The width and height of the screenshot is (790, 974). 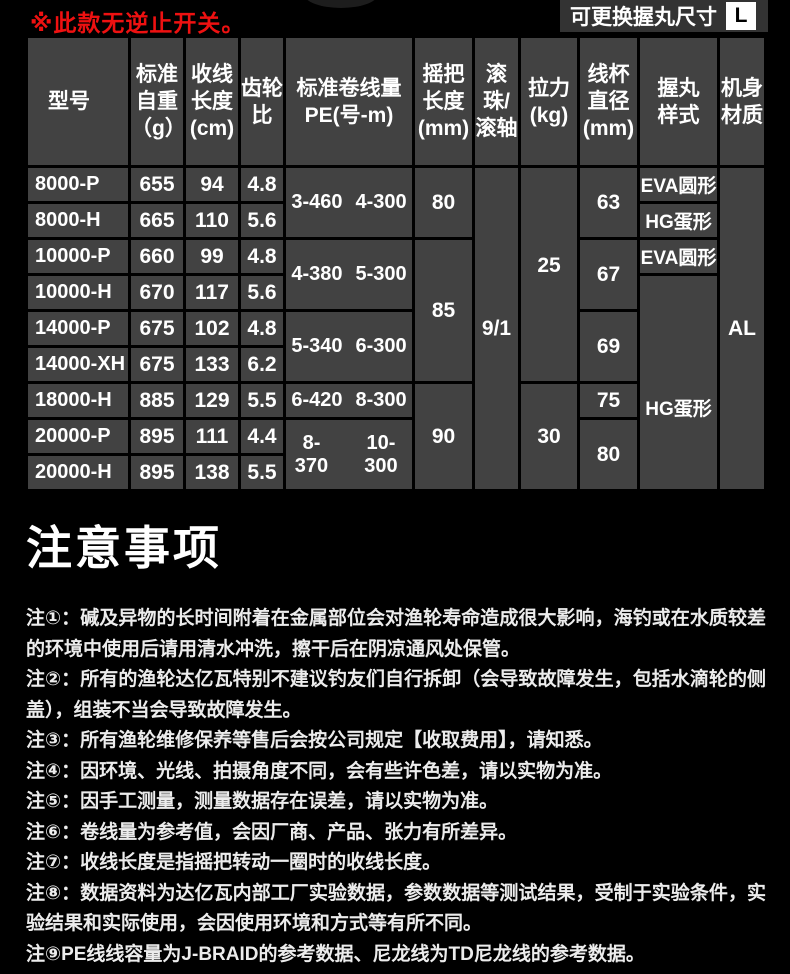 I want to click on col-header-bearings: 滚珠/滚轴, so click(x=496, y=101).